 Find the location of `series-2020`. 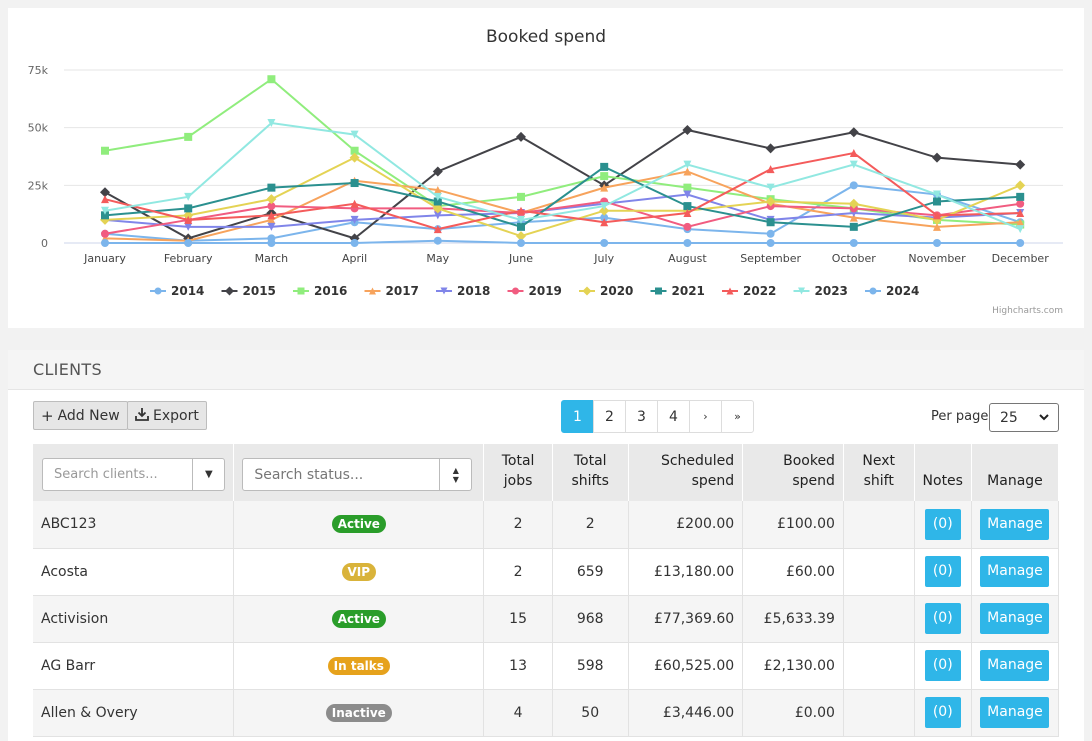

series-2020 is located at coordinates (563, 197).